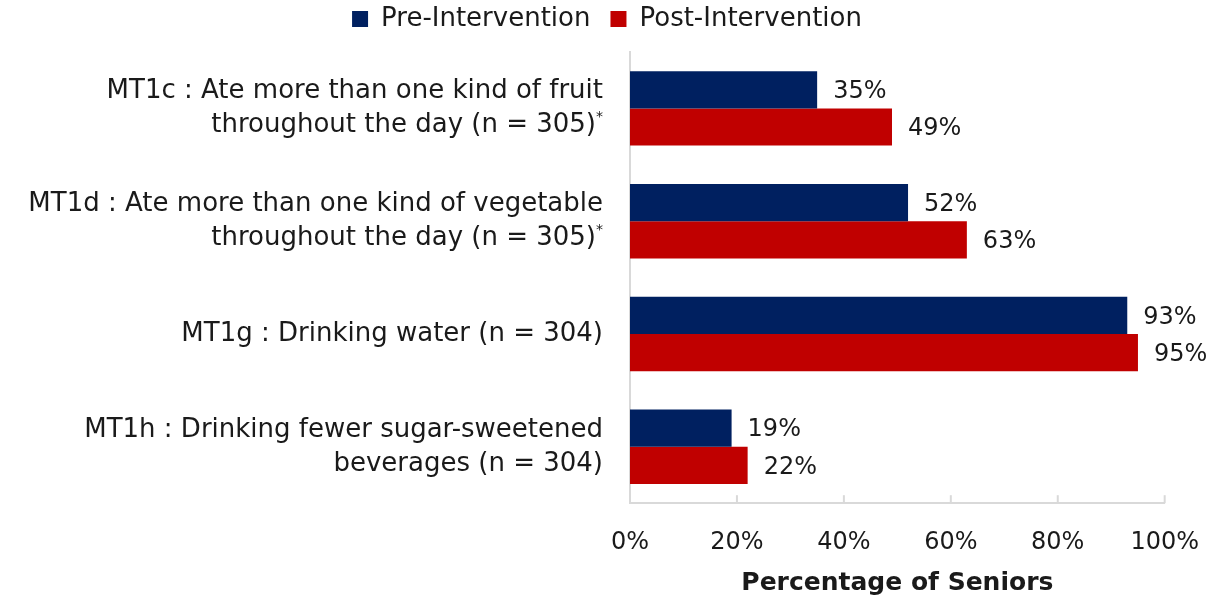 This screenshot has width=1224, height=600. Describe the element at coordinates (860, 90) in the screenshot. I see `data-label: 35%` at that location.